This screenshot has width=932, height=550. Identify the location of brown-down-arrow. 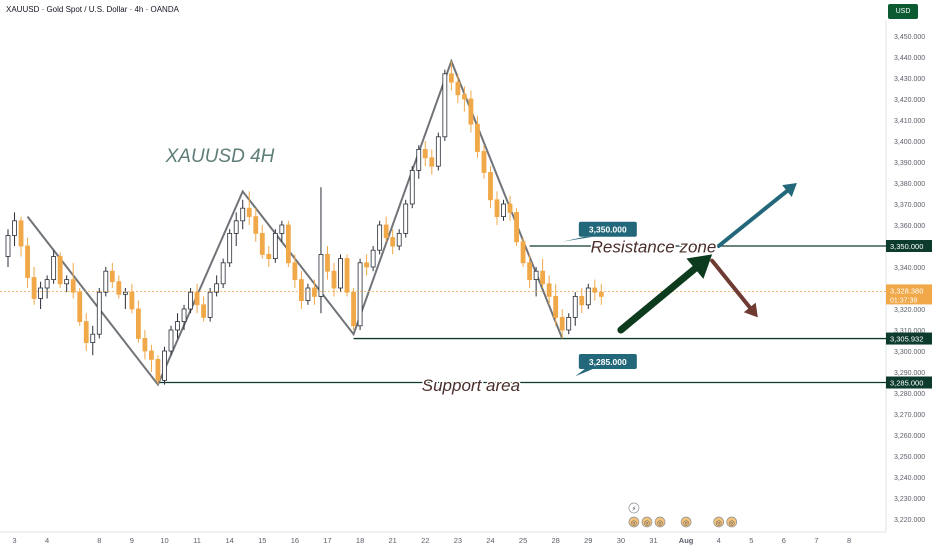
(734, 288).